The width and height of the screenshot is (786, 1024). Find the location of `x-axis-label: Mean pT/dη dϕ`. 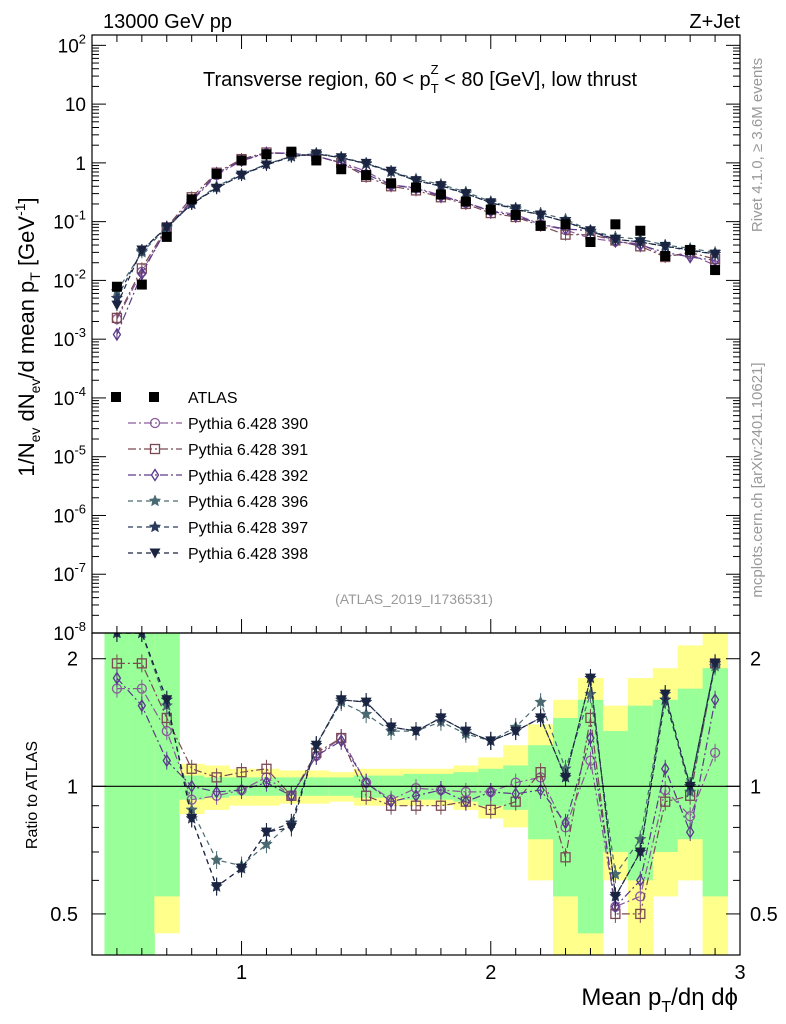

x-axis-label: Mean pT/dη dϕ is located at coordinates (659, 1000).